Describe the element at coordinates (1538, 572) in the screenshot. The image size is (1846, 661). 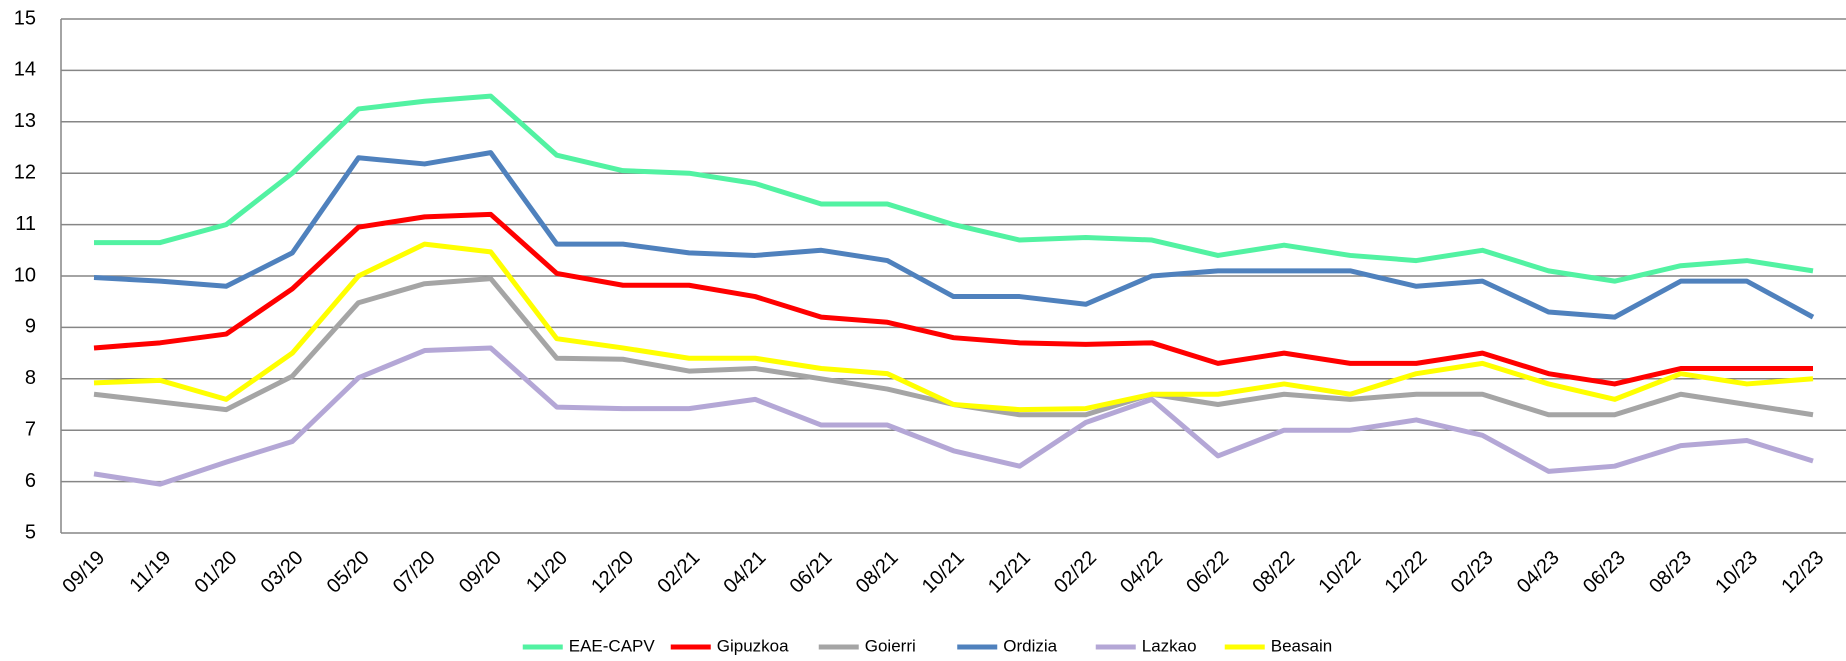
I see `x-tick-label: 04/23` at that location.